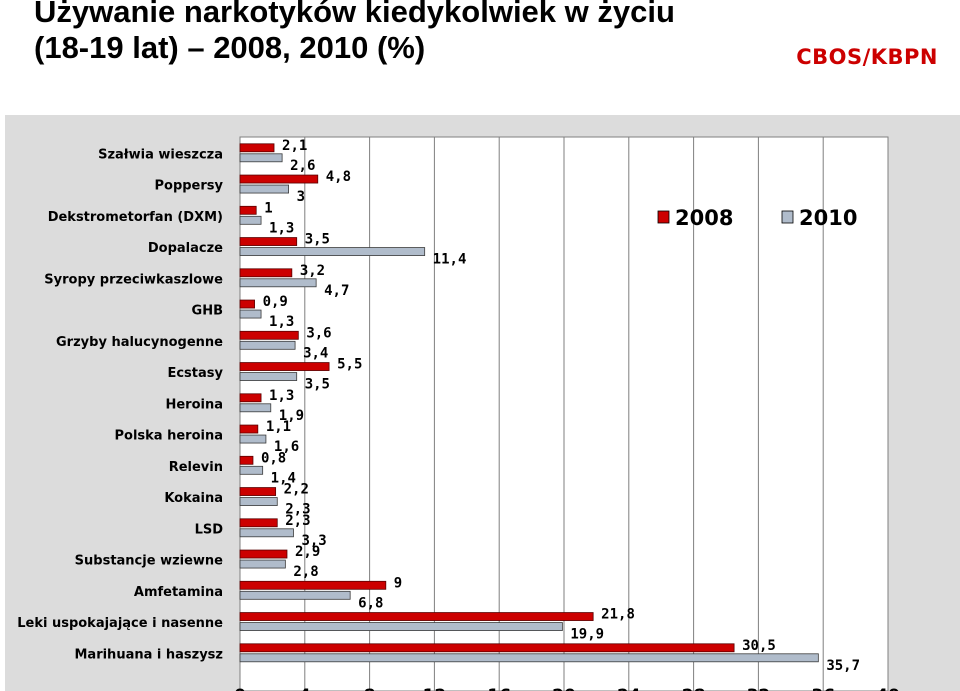 The width and height of the screenshot is (960, 691). What do you see at coordinates (193, 498) in the screenshot?
I see `category-label: Kokaina` at bounding box center [193, 498].